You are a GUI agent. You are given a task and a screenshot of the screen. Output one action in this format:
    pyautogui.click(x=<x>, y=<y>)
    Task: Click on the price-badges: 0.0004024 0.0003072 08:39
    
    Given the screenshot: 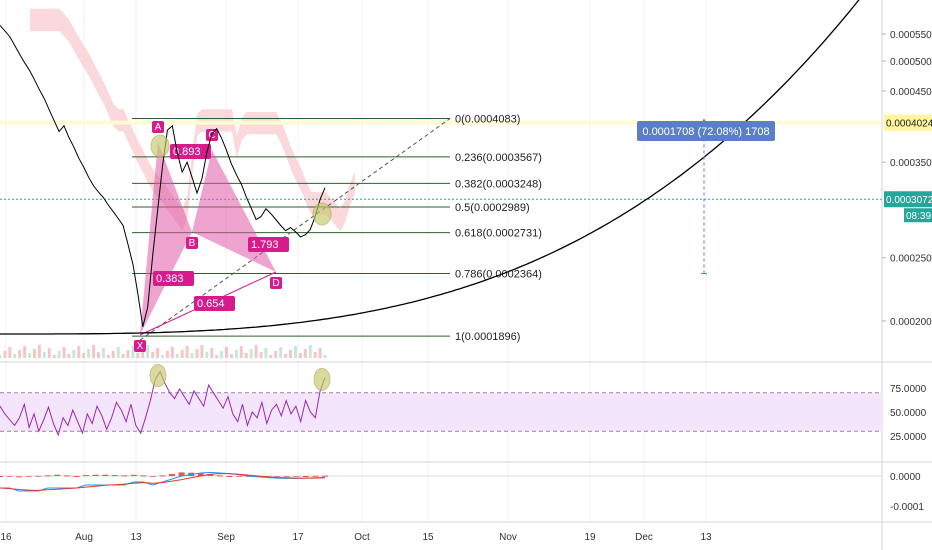 What is the action you would take?
    pyautogui.click(x=908, y=168)
    